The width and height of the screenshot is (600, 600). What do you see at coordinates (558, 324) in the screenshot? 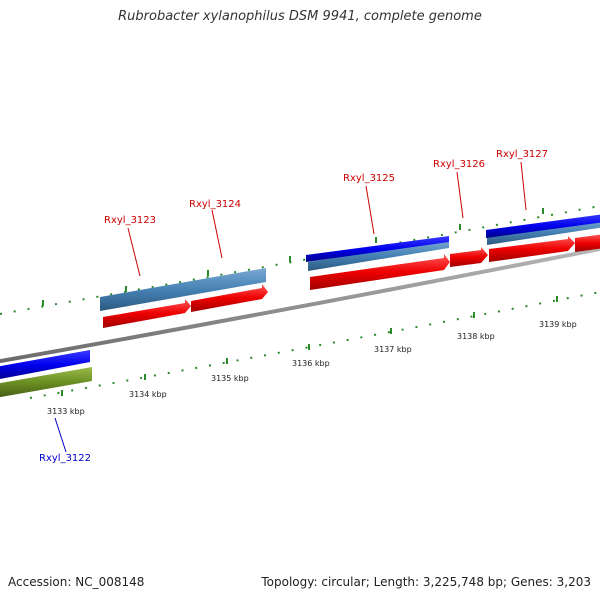
I see `tick-label-3139: 3139 kbp` at bounding box center [558, 324].